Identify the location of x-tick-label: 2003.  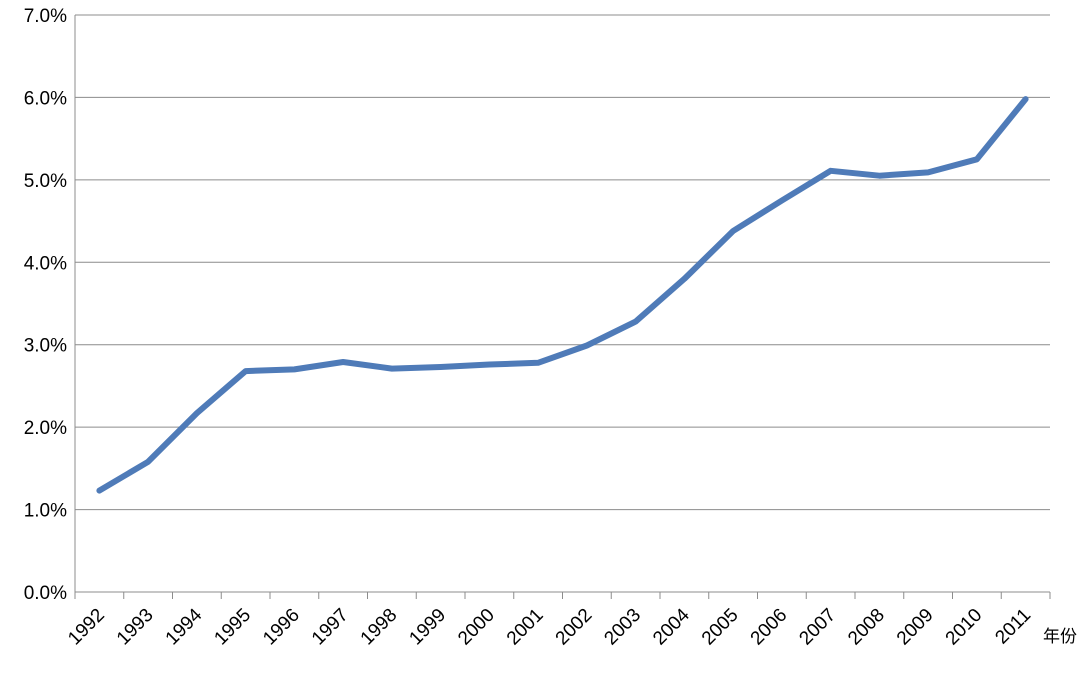
(622, 627).